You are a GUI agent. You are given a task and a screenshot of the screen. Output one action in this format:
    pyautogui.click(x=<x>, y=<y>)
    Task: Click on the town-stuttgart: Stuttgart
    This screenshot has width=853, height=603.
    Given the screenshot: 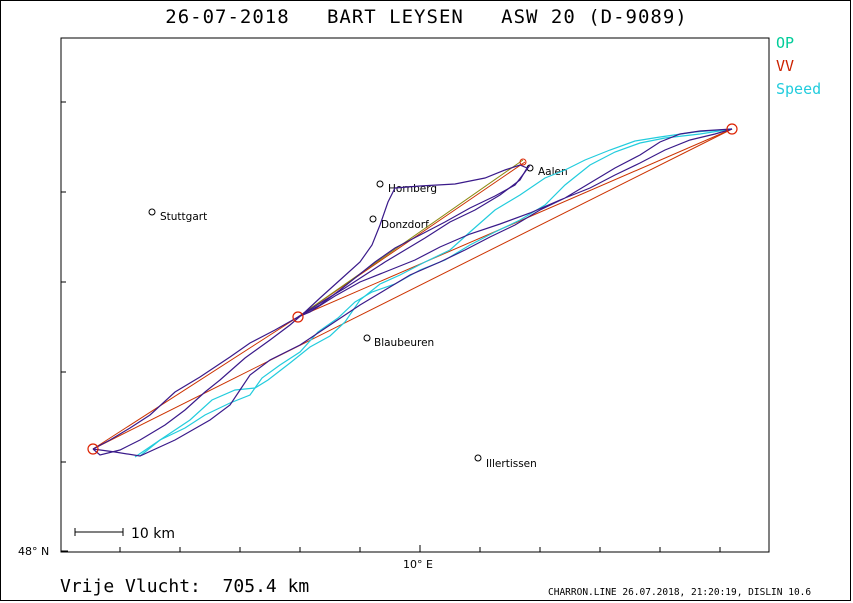 What is the action you would take?
    pyautogui.click(x=177, y=215)
    